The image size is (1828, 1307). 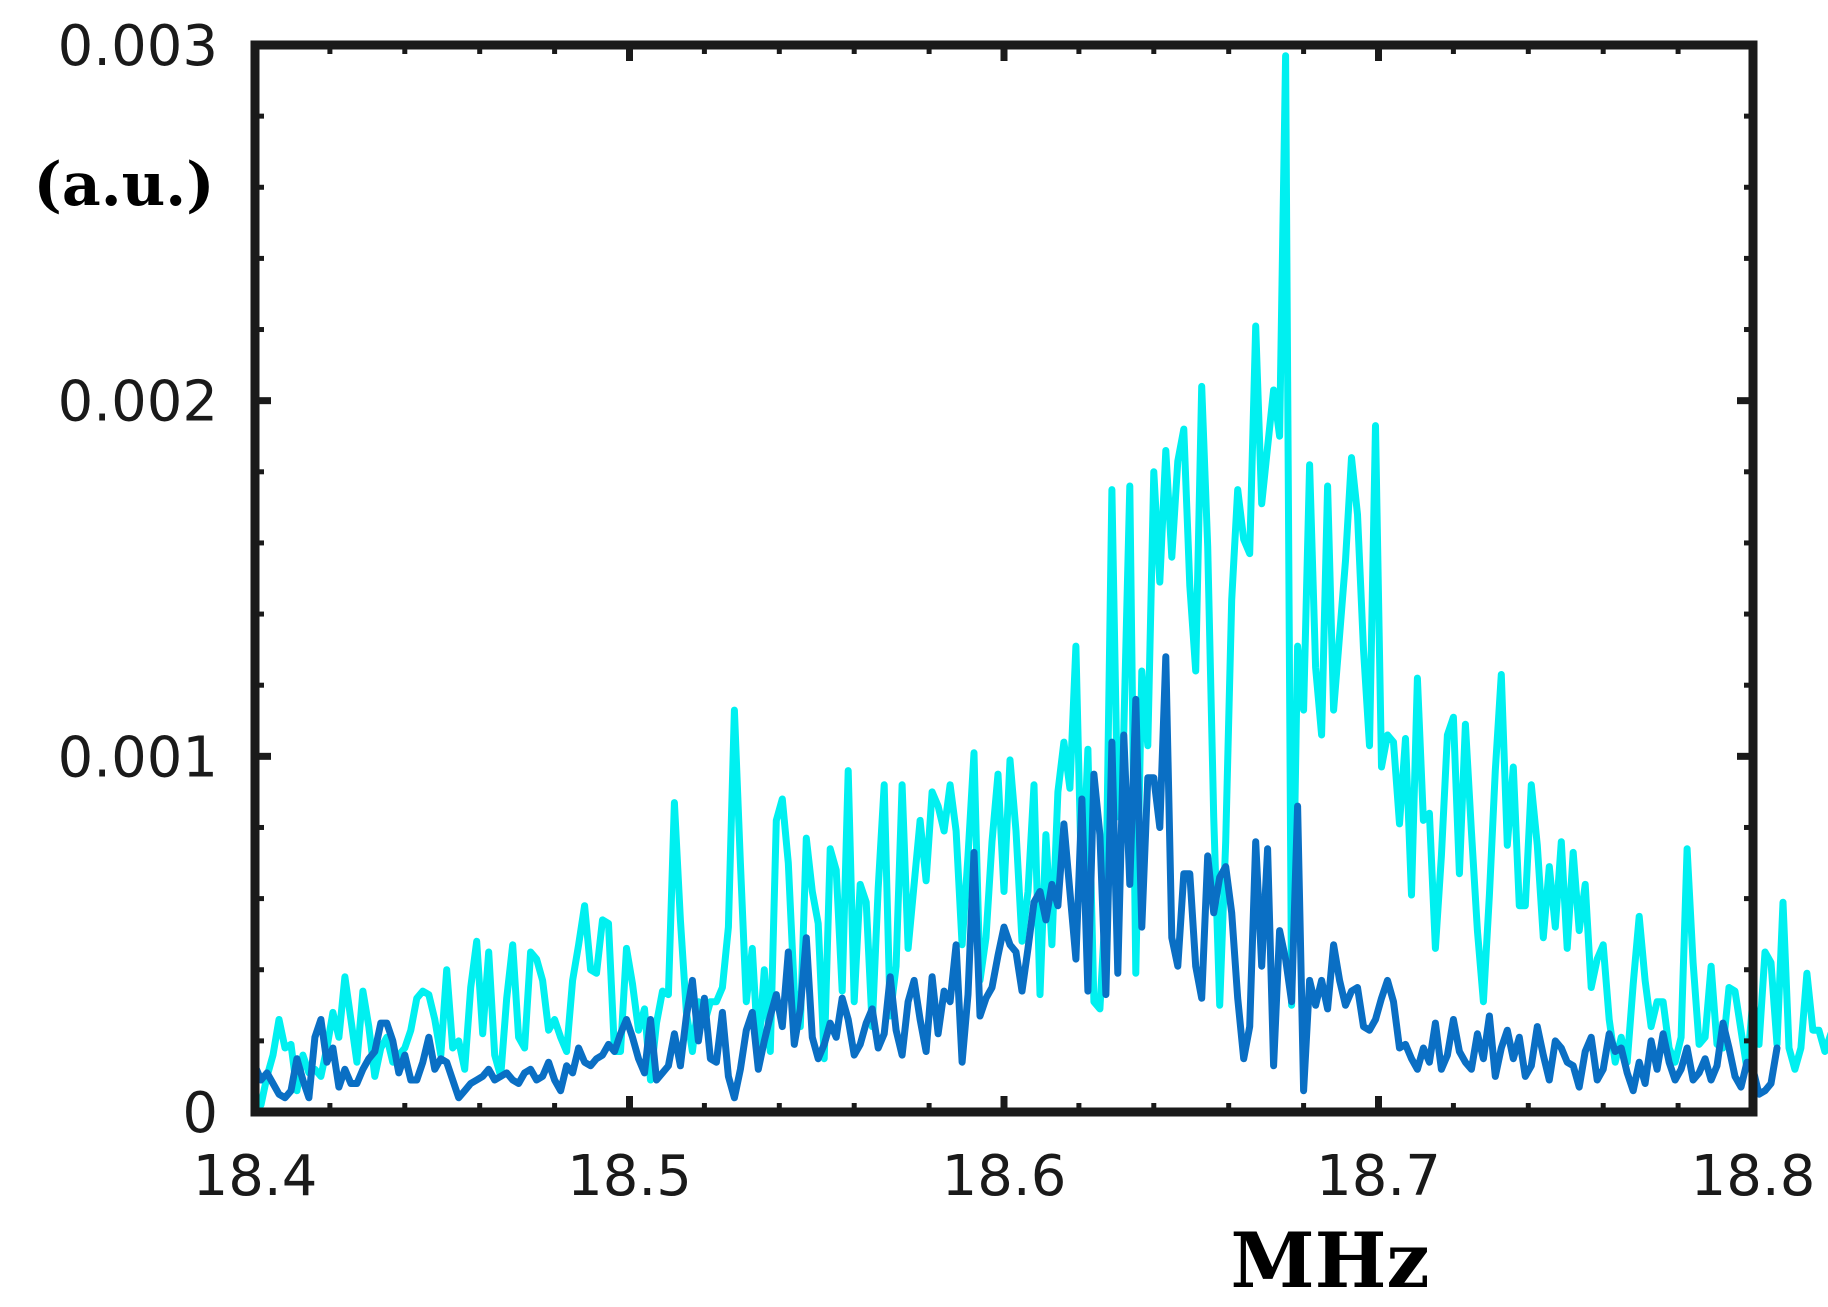 What do you see at coordinates (138, 757) in the screenshot?
I see `y-tick-label: 0.001` at bounding box center [138, 757].